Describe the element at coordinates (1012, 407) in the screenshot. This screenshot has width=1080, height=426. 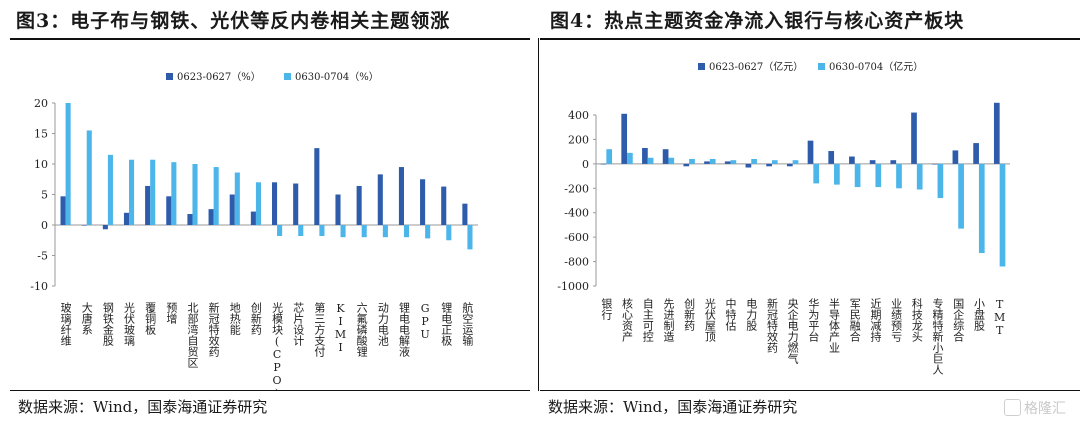
I see `watermark-icon` at that location.